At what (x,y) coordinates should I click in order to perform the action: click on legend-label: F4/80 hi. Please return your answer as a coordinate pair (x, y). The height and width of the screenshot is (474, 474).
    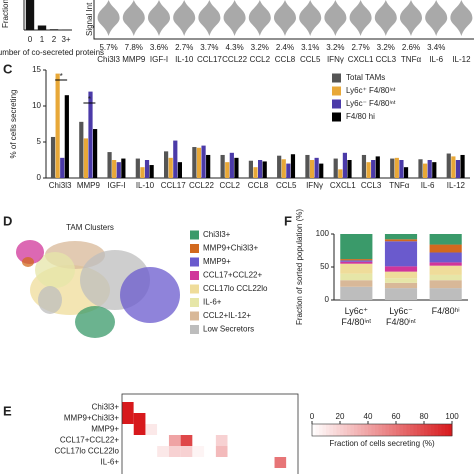
    Looking at the image, I should click on (360, 116).